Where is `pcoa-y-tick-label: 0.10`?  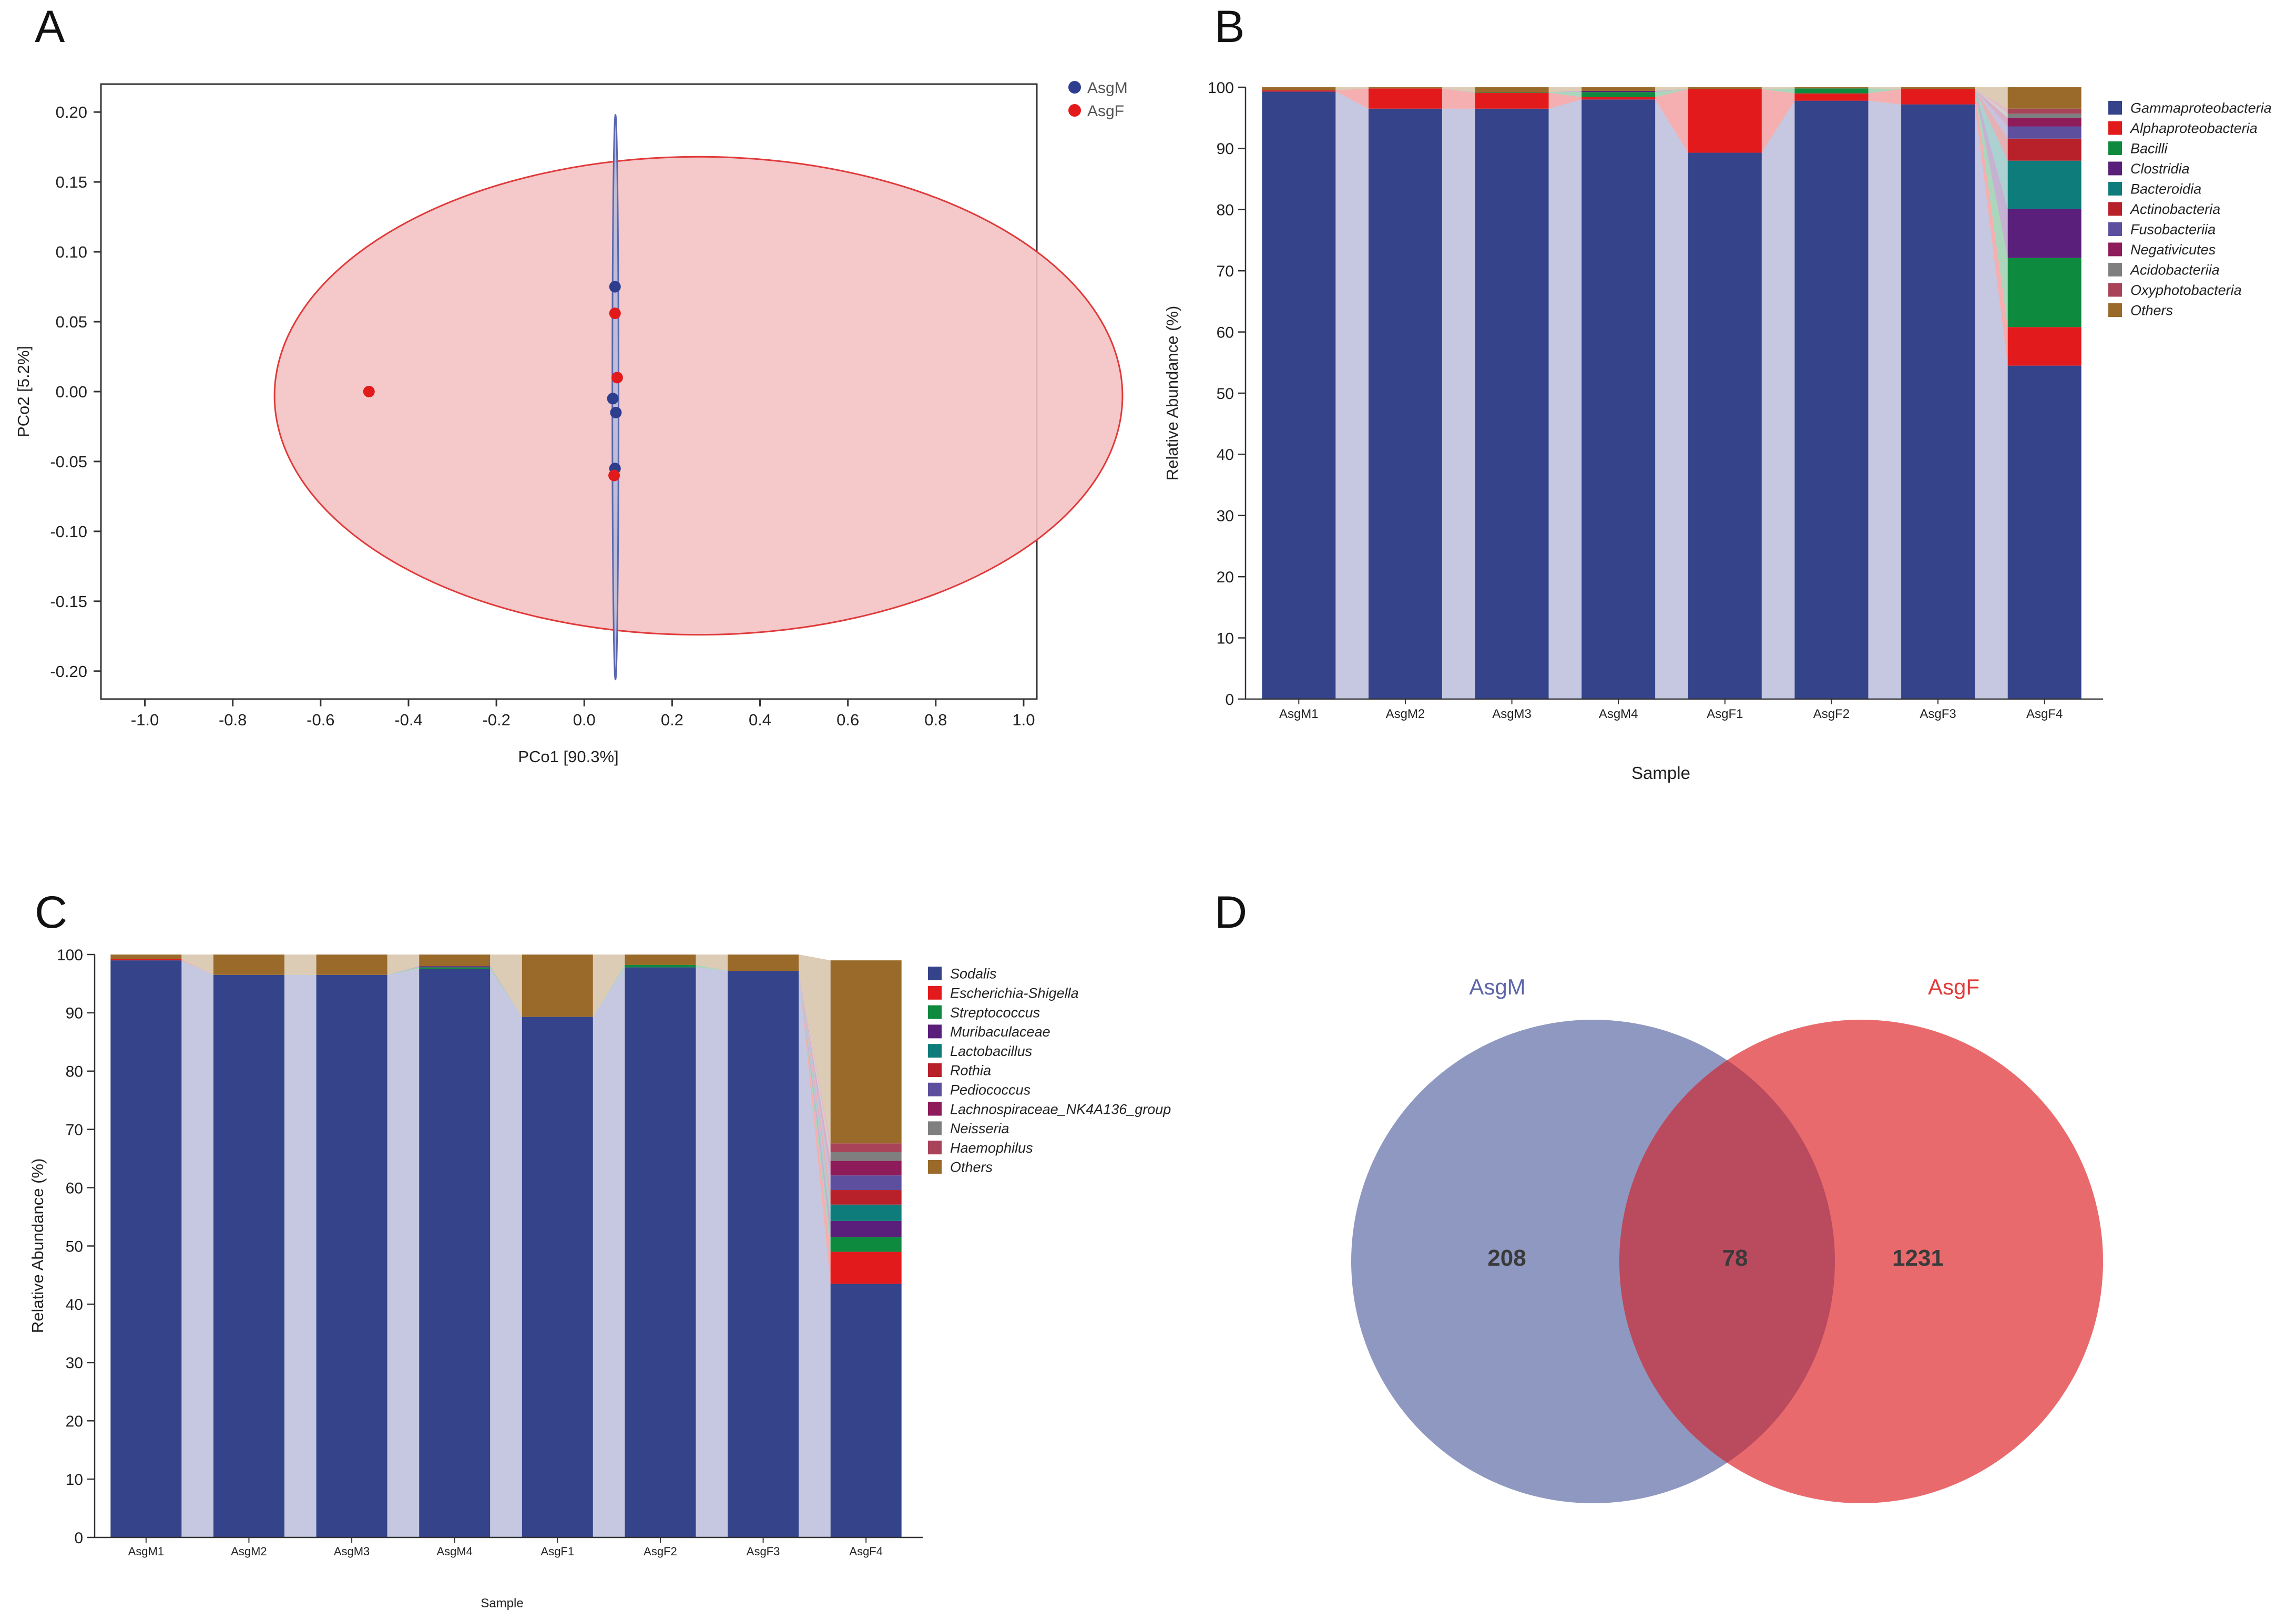
pcoa-y-tick-label: 0.10 is located at coordinates (72, 252).